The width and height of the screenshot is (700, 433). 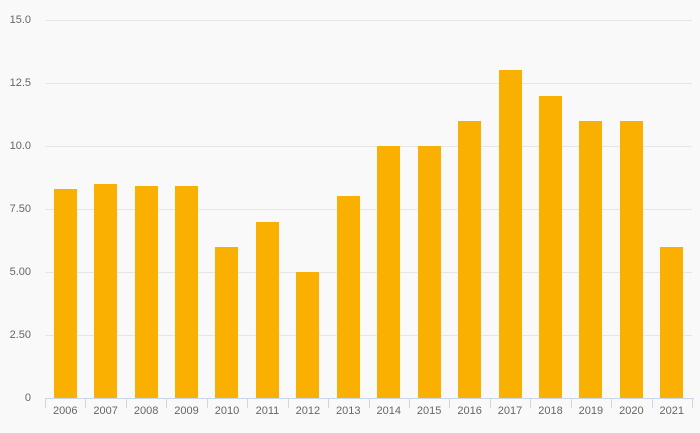 What do you see at coordinates (20, 145) in the screenshot?
I see `y-axis-label: 10.0` at bounding box center [20, 145].